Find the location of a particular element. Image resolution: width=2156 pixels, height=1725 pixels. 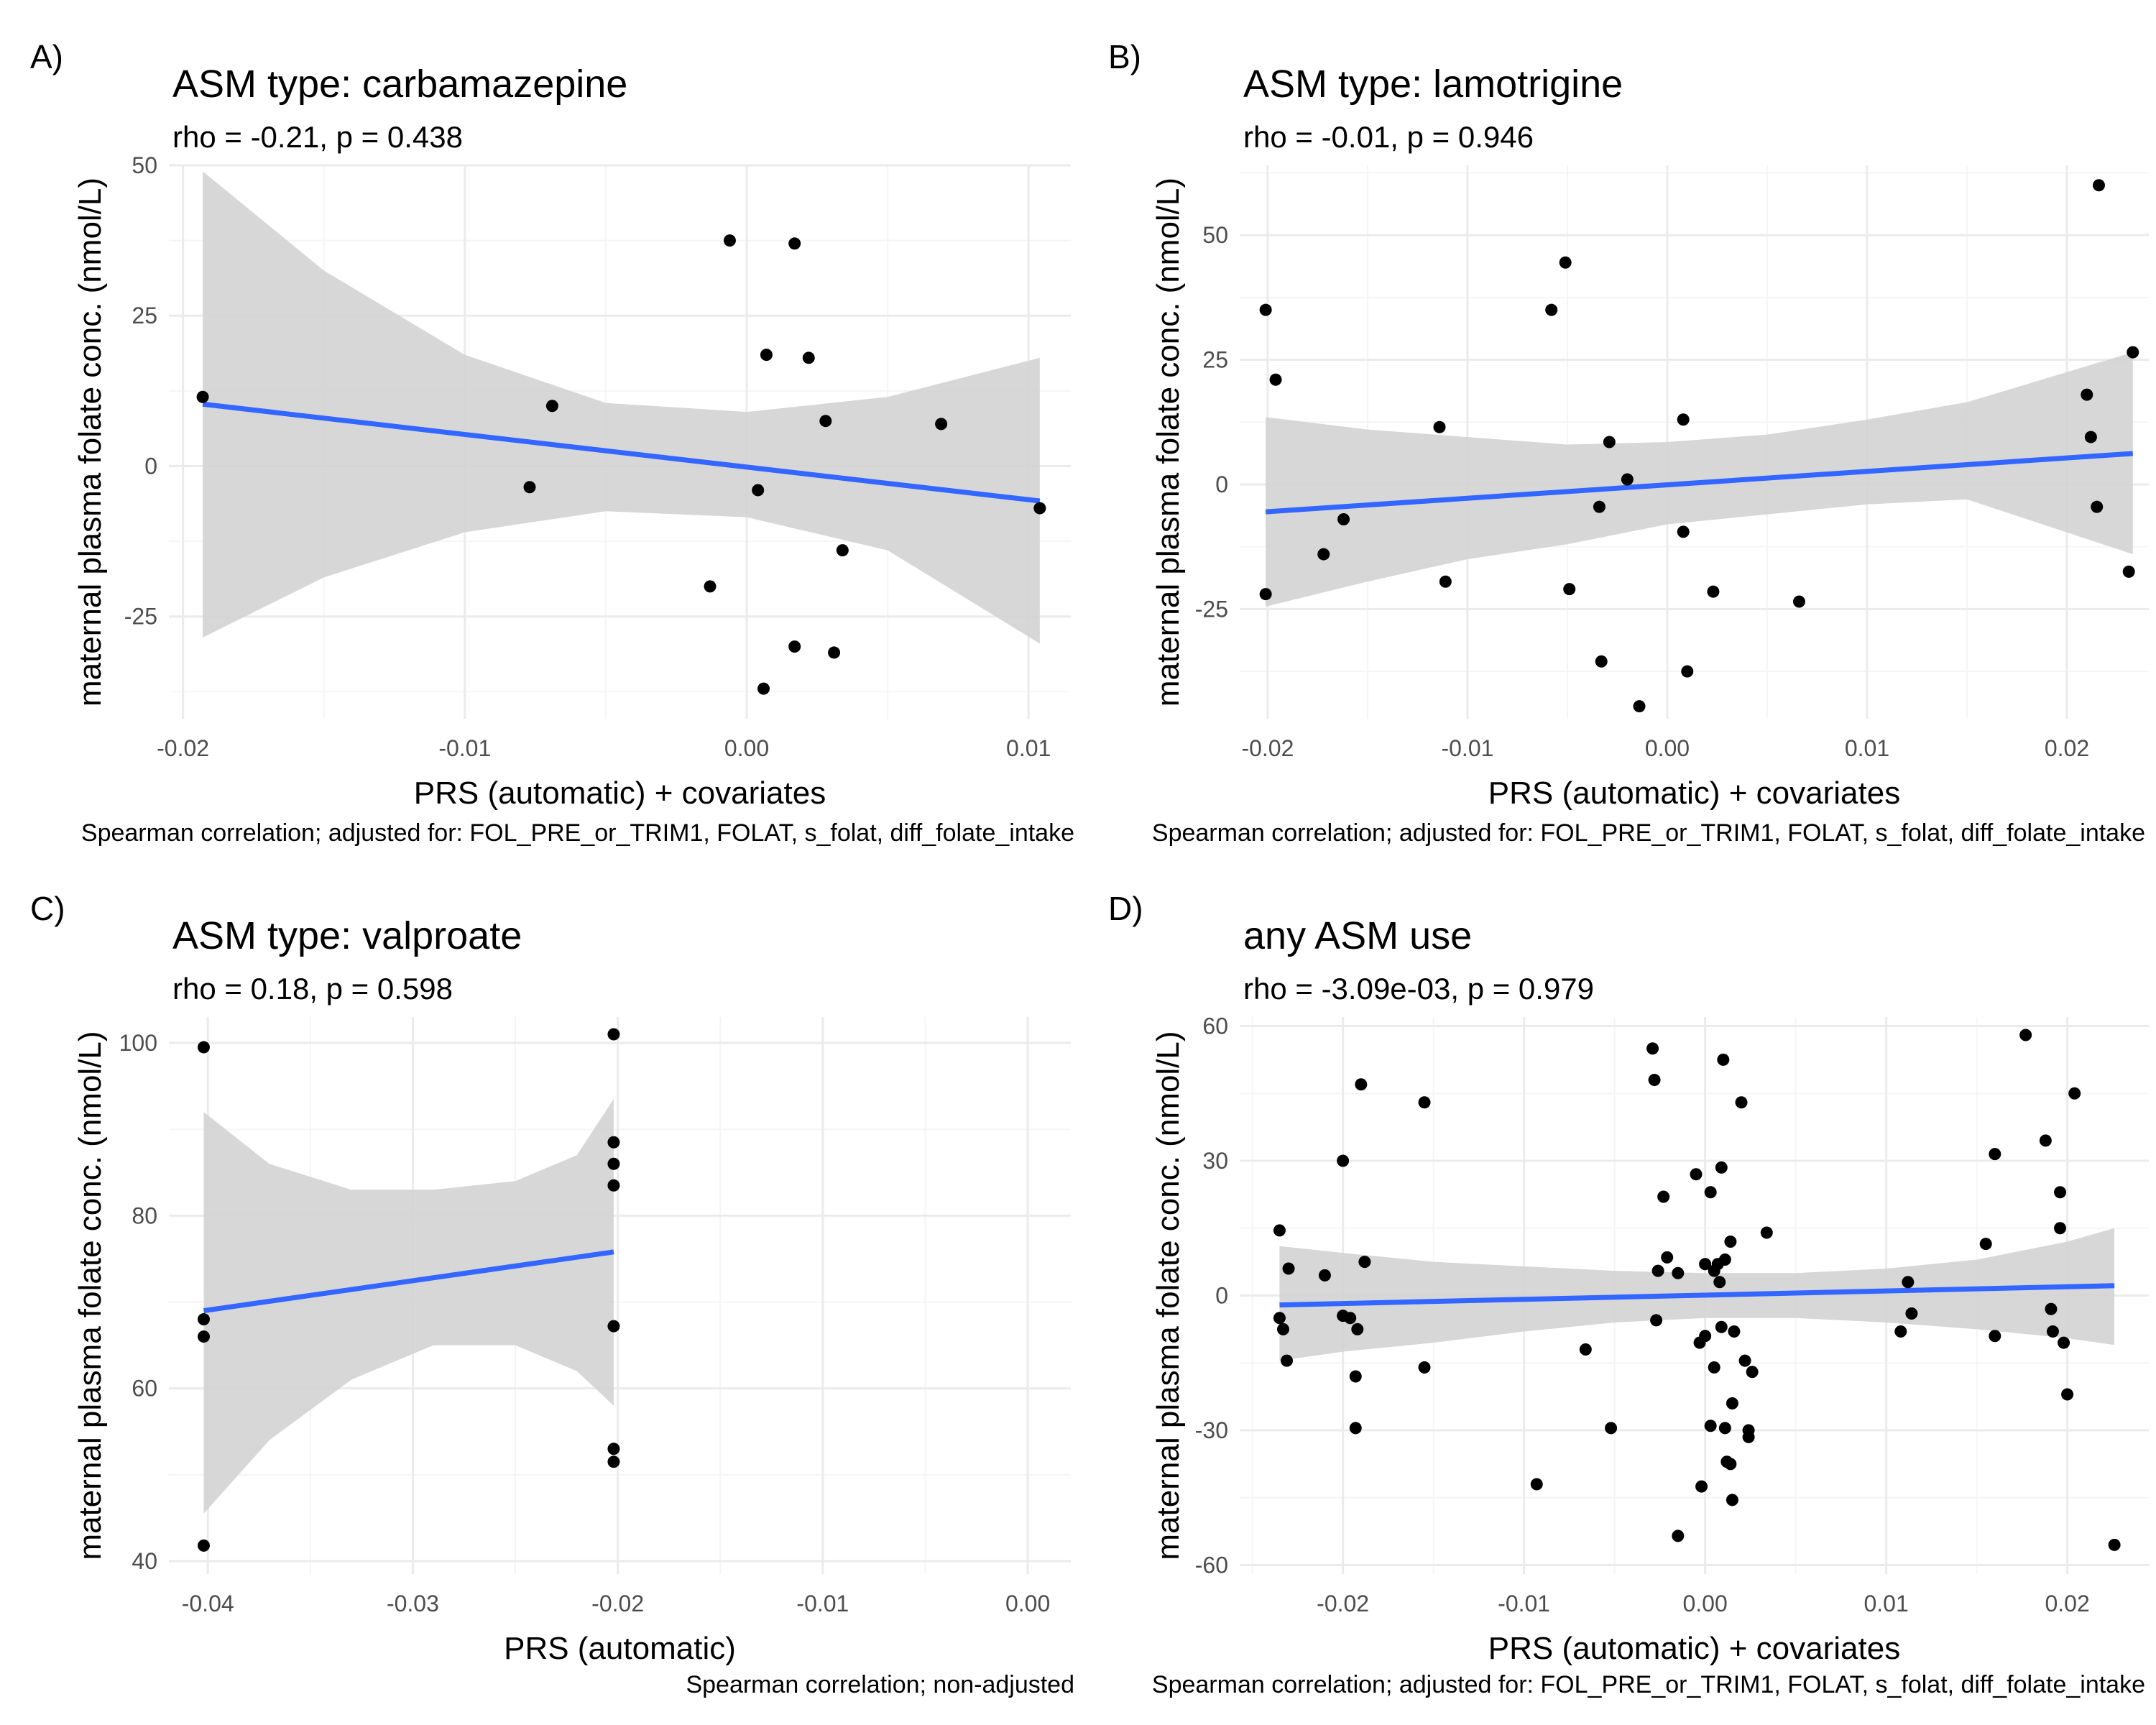

x-tick-label: 0.01 is located at coordinates (1886, 1603).